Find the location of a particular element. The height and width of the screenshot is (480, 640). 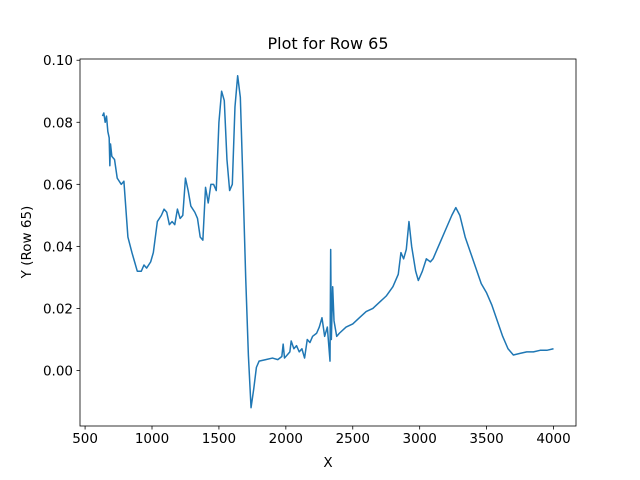

y-tick-label: 0.06 is located at coordinates (58, 185).